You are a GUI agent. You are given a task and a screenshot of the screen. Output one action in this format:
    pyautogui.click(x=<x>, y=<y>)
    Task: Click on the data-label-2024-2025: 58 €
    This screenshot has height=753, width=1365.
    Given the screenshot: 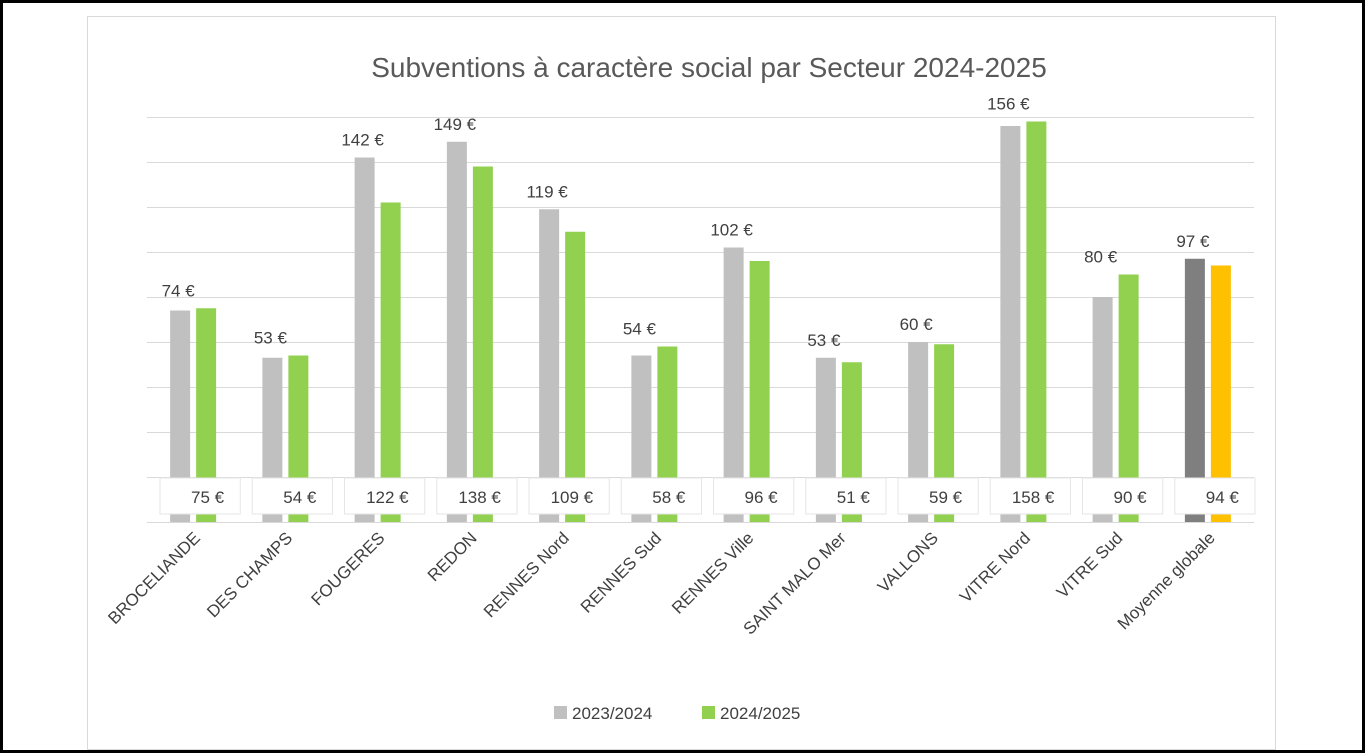 What is the action you would take?
    pyautogui.click(x=669, y=497)
    